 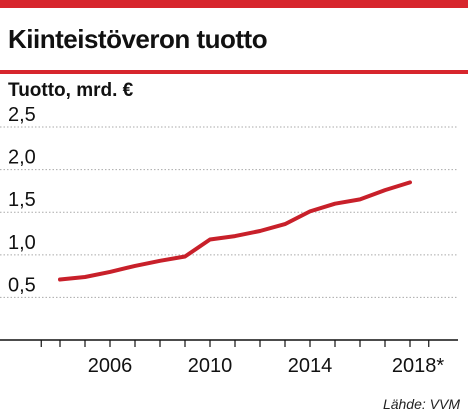 What do you see at coordinates (310, 366) in the screenshot?
I see `x-tick-label: 2014` at bounding box center [310, 366].